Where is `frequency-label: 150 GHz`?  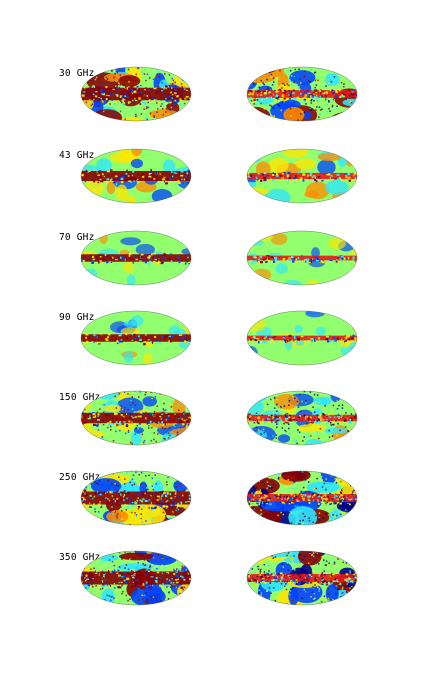 frequency-label: 150 GHz is located at coordinates (80, 397).